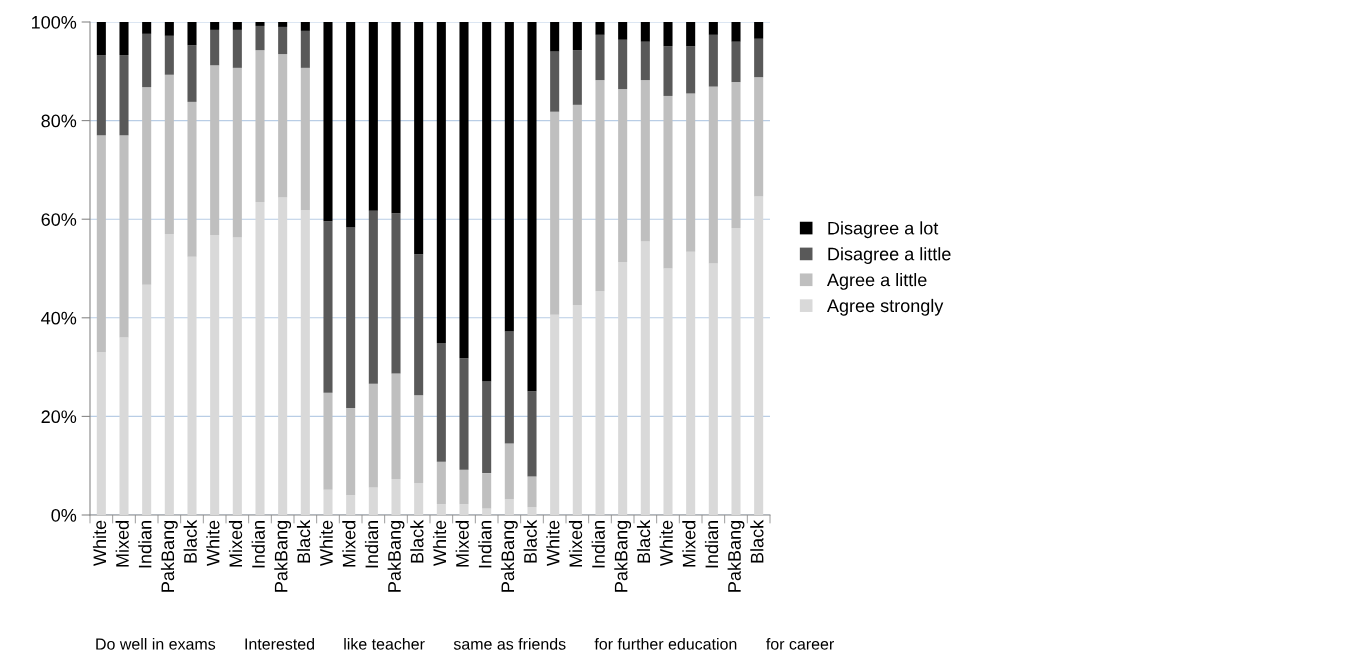 Image resolution: width=1369 pixels, height=659 pixels. Describe the element at coordinates (509, 644) in the screenshot. I see `text: same as friends` at that location.